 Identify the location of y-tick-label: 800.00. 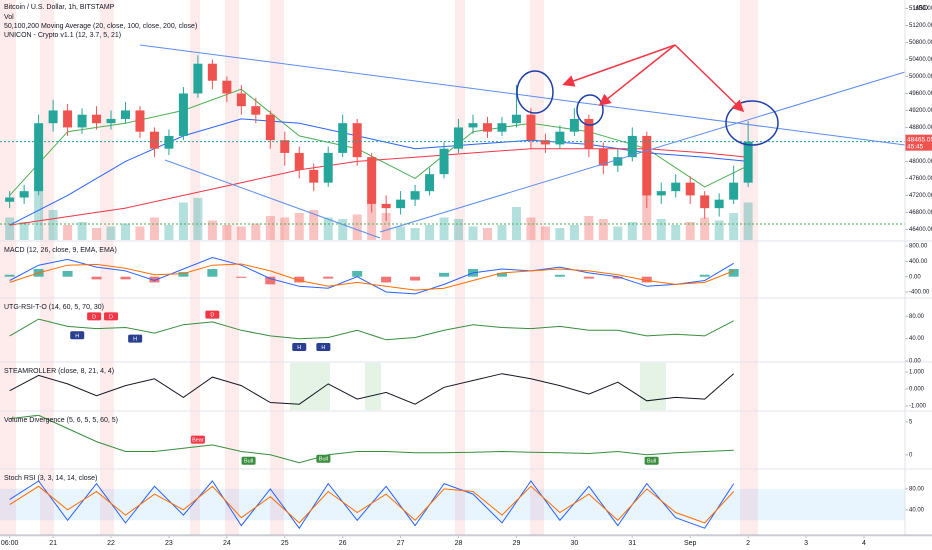
(918, 247).